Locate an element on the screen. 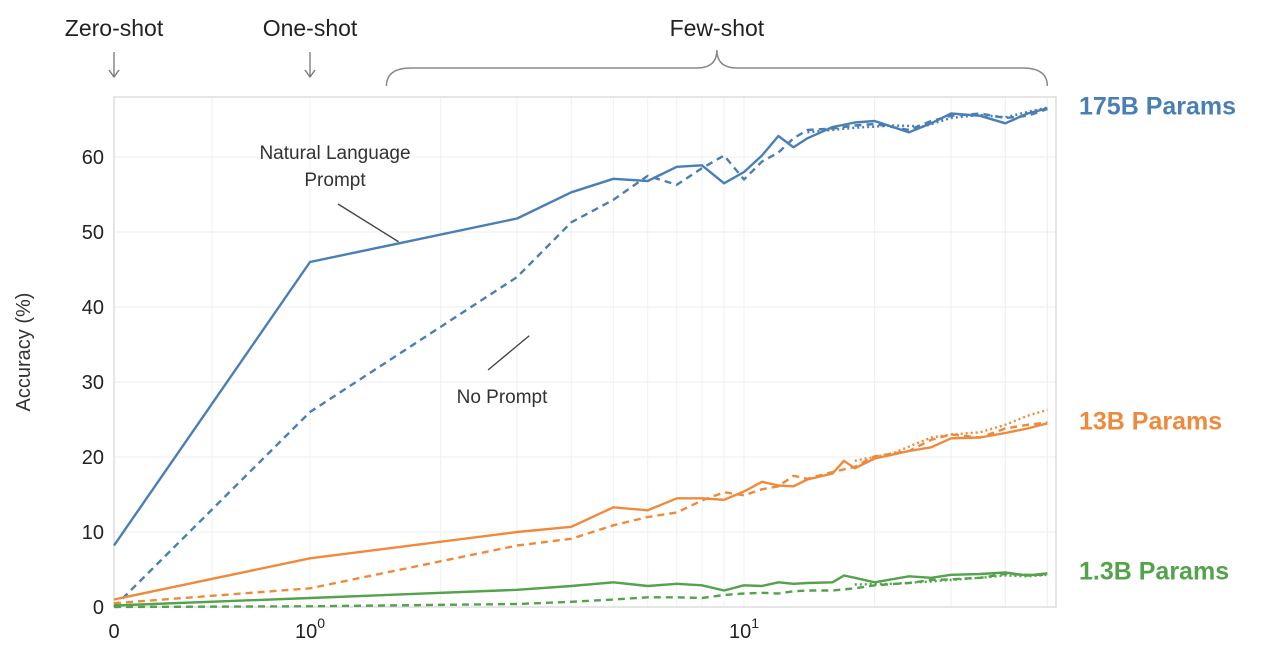 The image size is (1268, 658). natural-language-prompt-label: Natural Language is located at coordinates (334, 153).